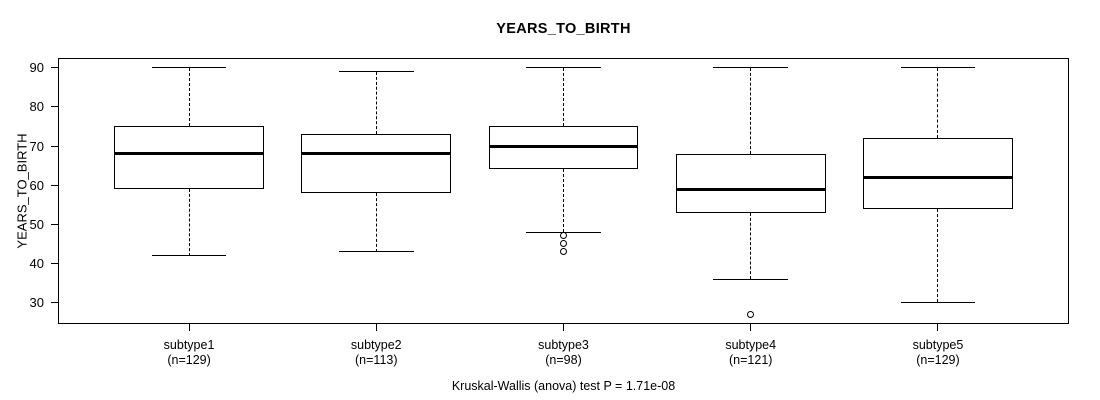 This screenshot has width=1100, height=400. I want to click on x-category-label: subtype5 (n=129), so click(938, 352).